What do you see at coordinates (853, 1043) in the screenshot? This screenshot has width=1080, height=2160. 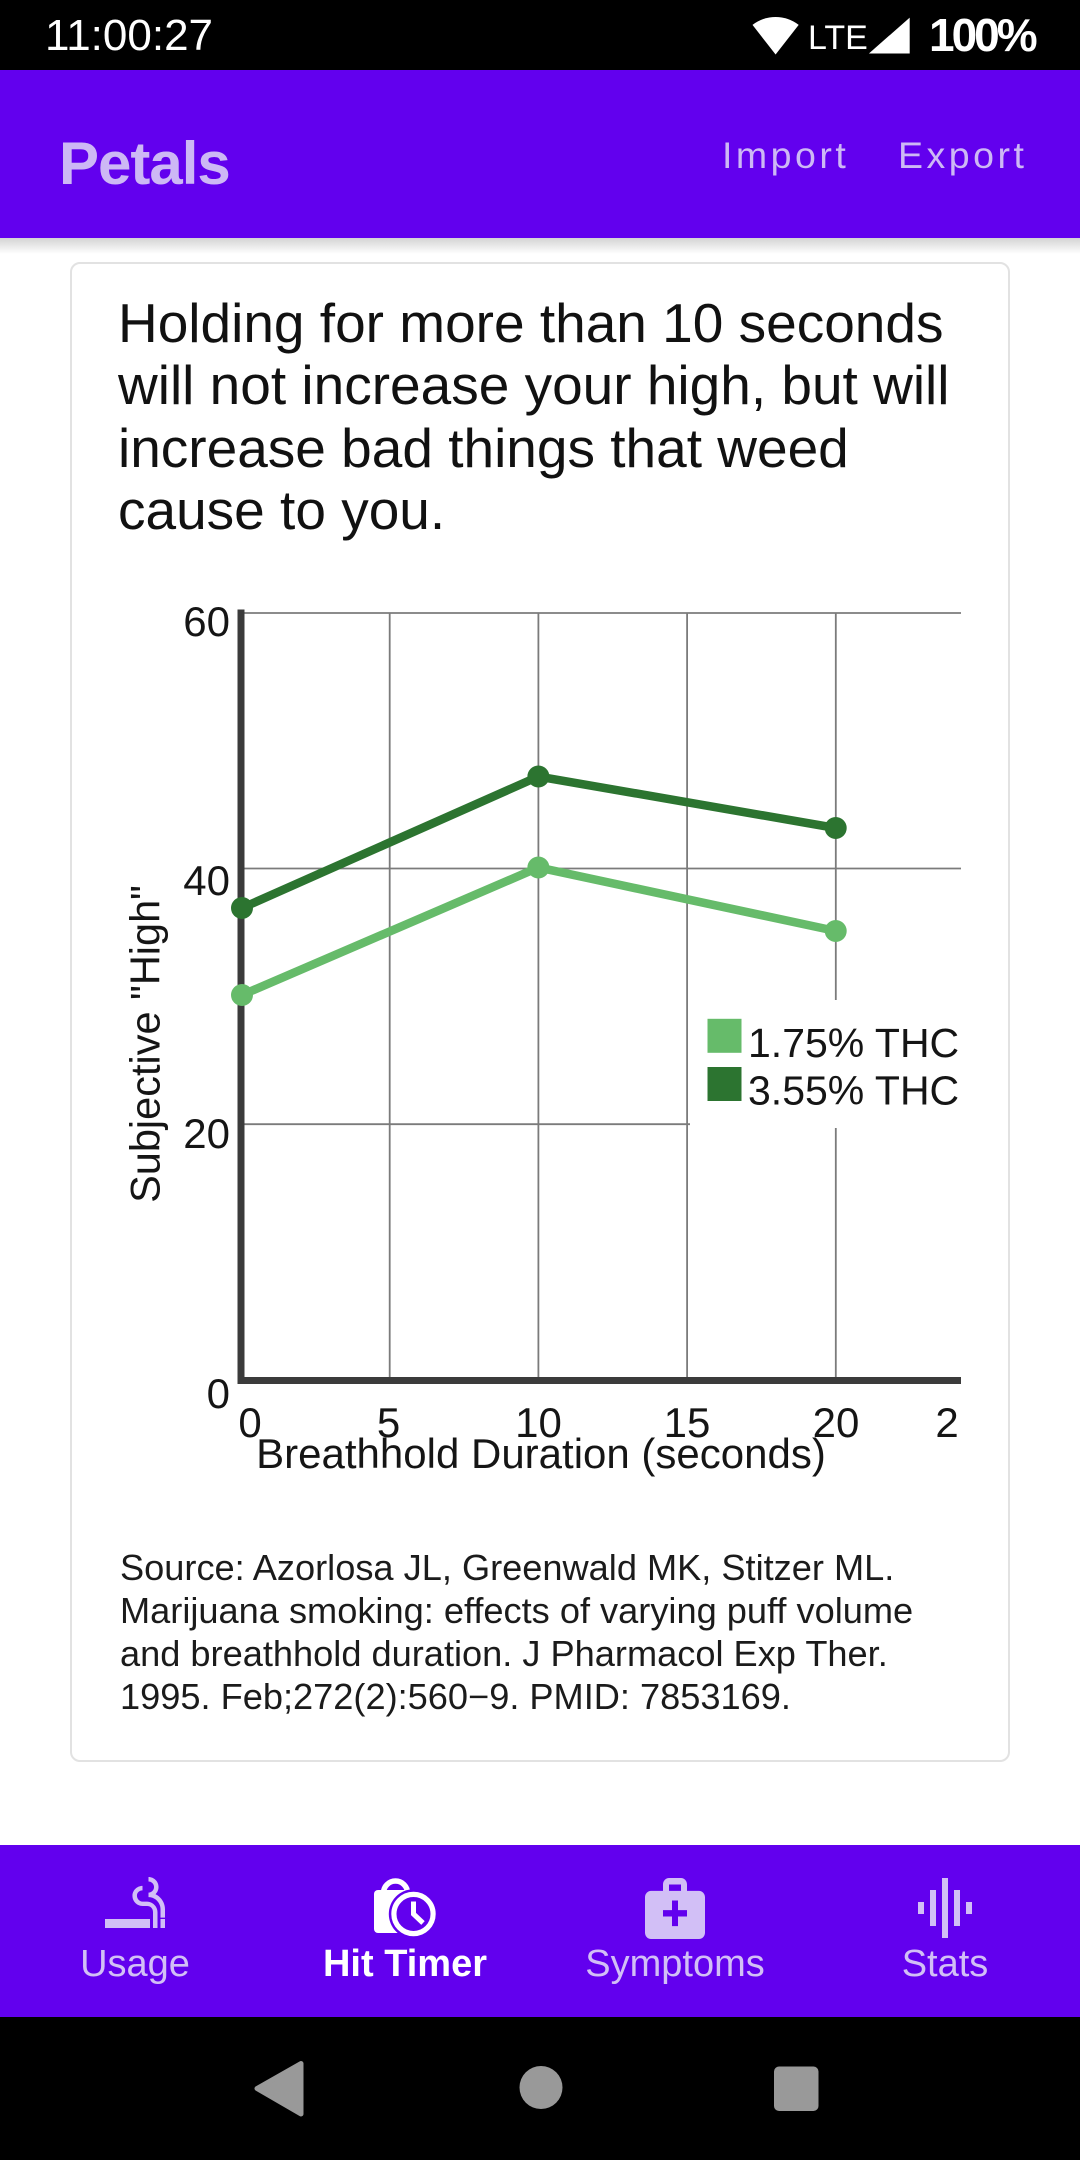 I see `svg-text: 1.75% THC` at bounding box center [853, 1043].